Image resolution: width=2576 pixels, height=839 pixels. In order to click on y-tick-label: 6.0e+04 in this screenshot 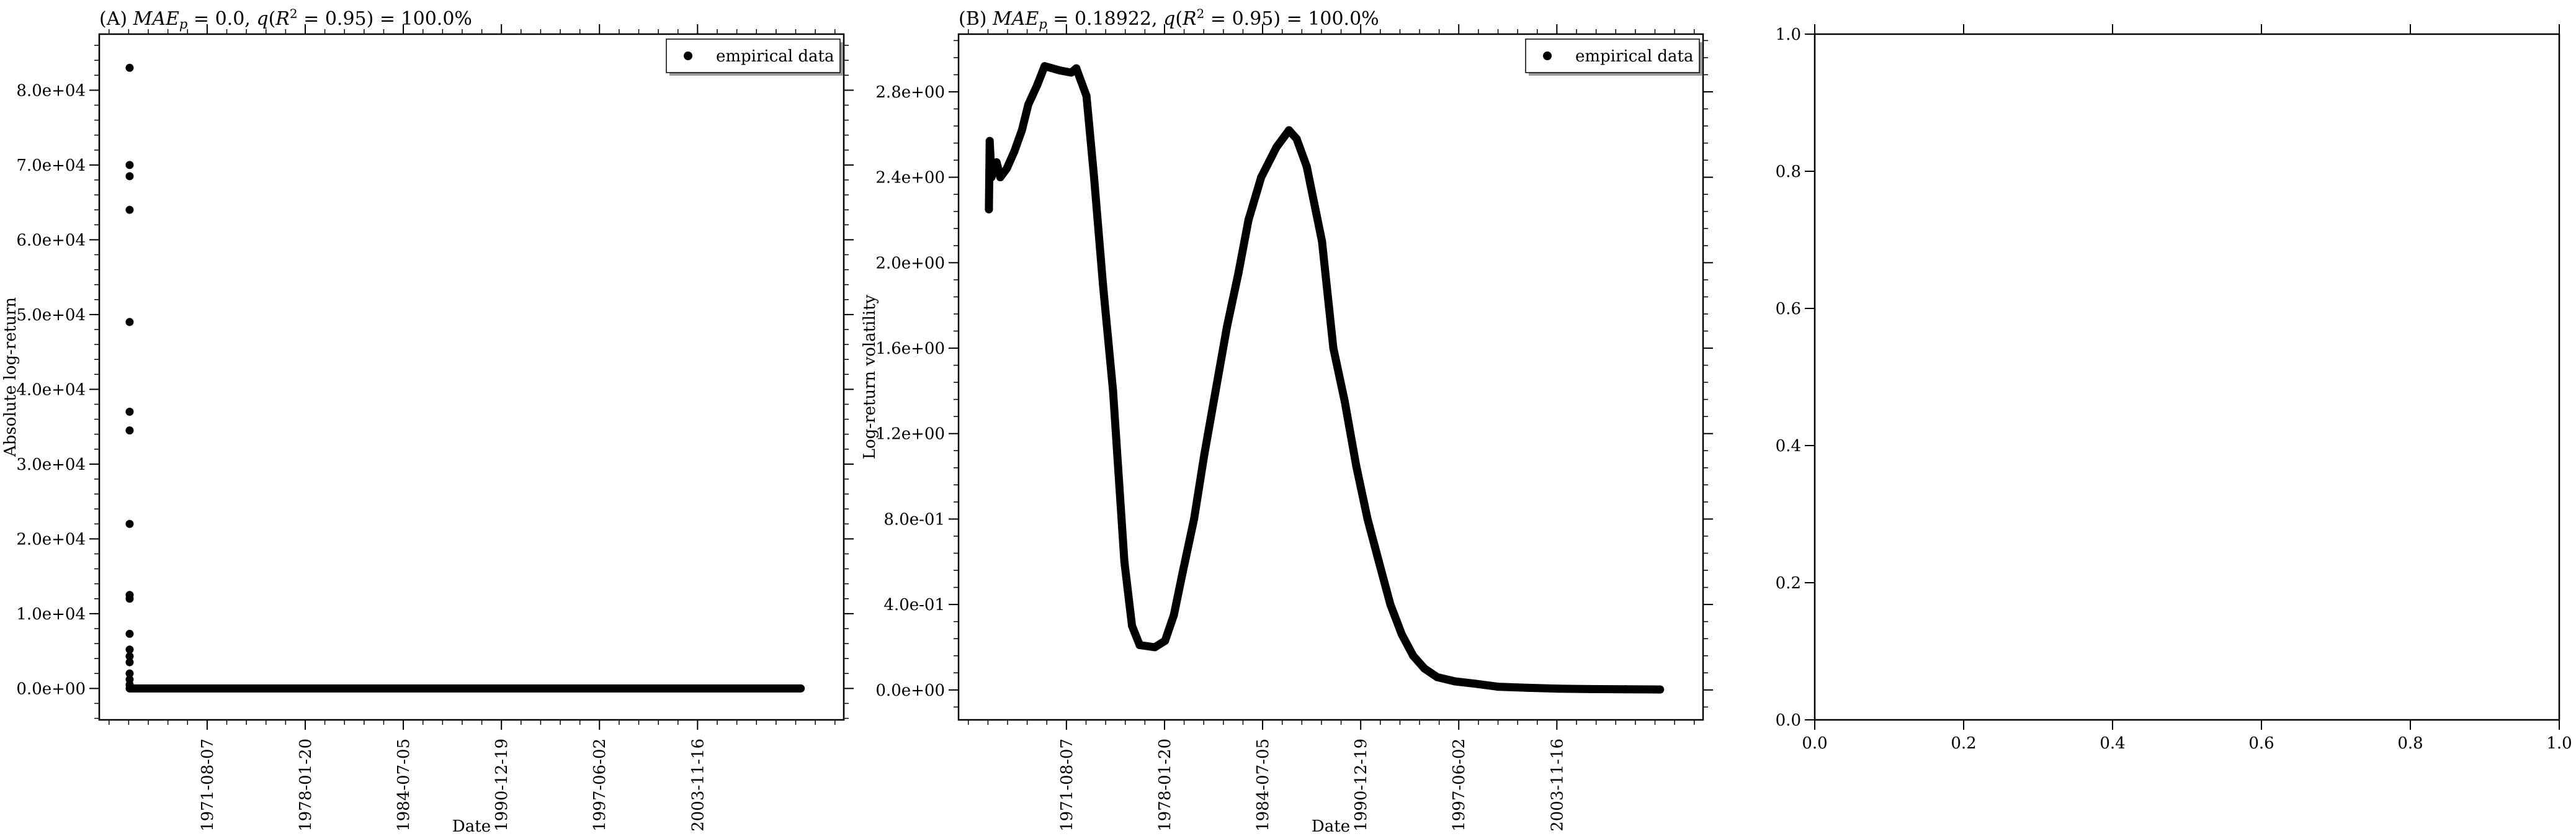, I will do `click(51, 240)`.